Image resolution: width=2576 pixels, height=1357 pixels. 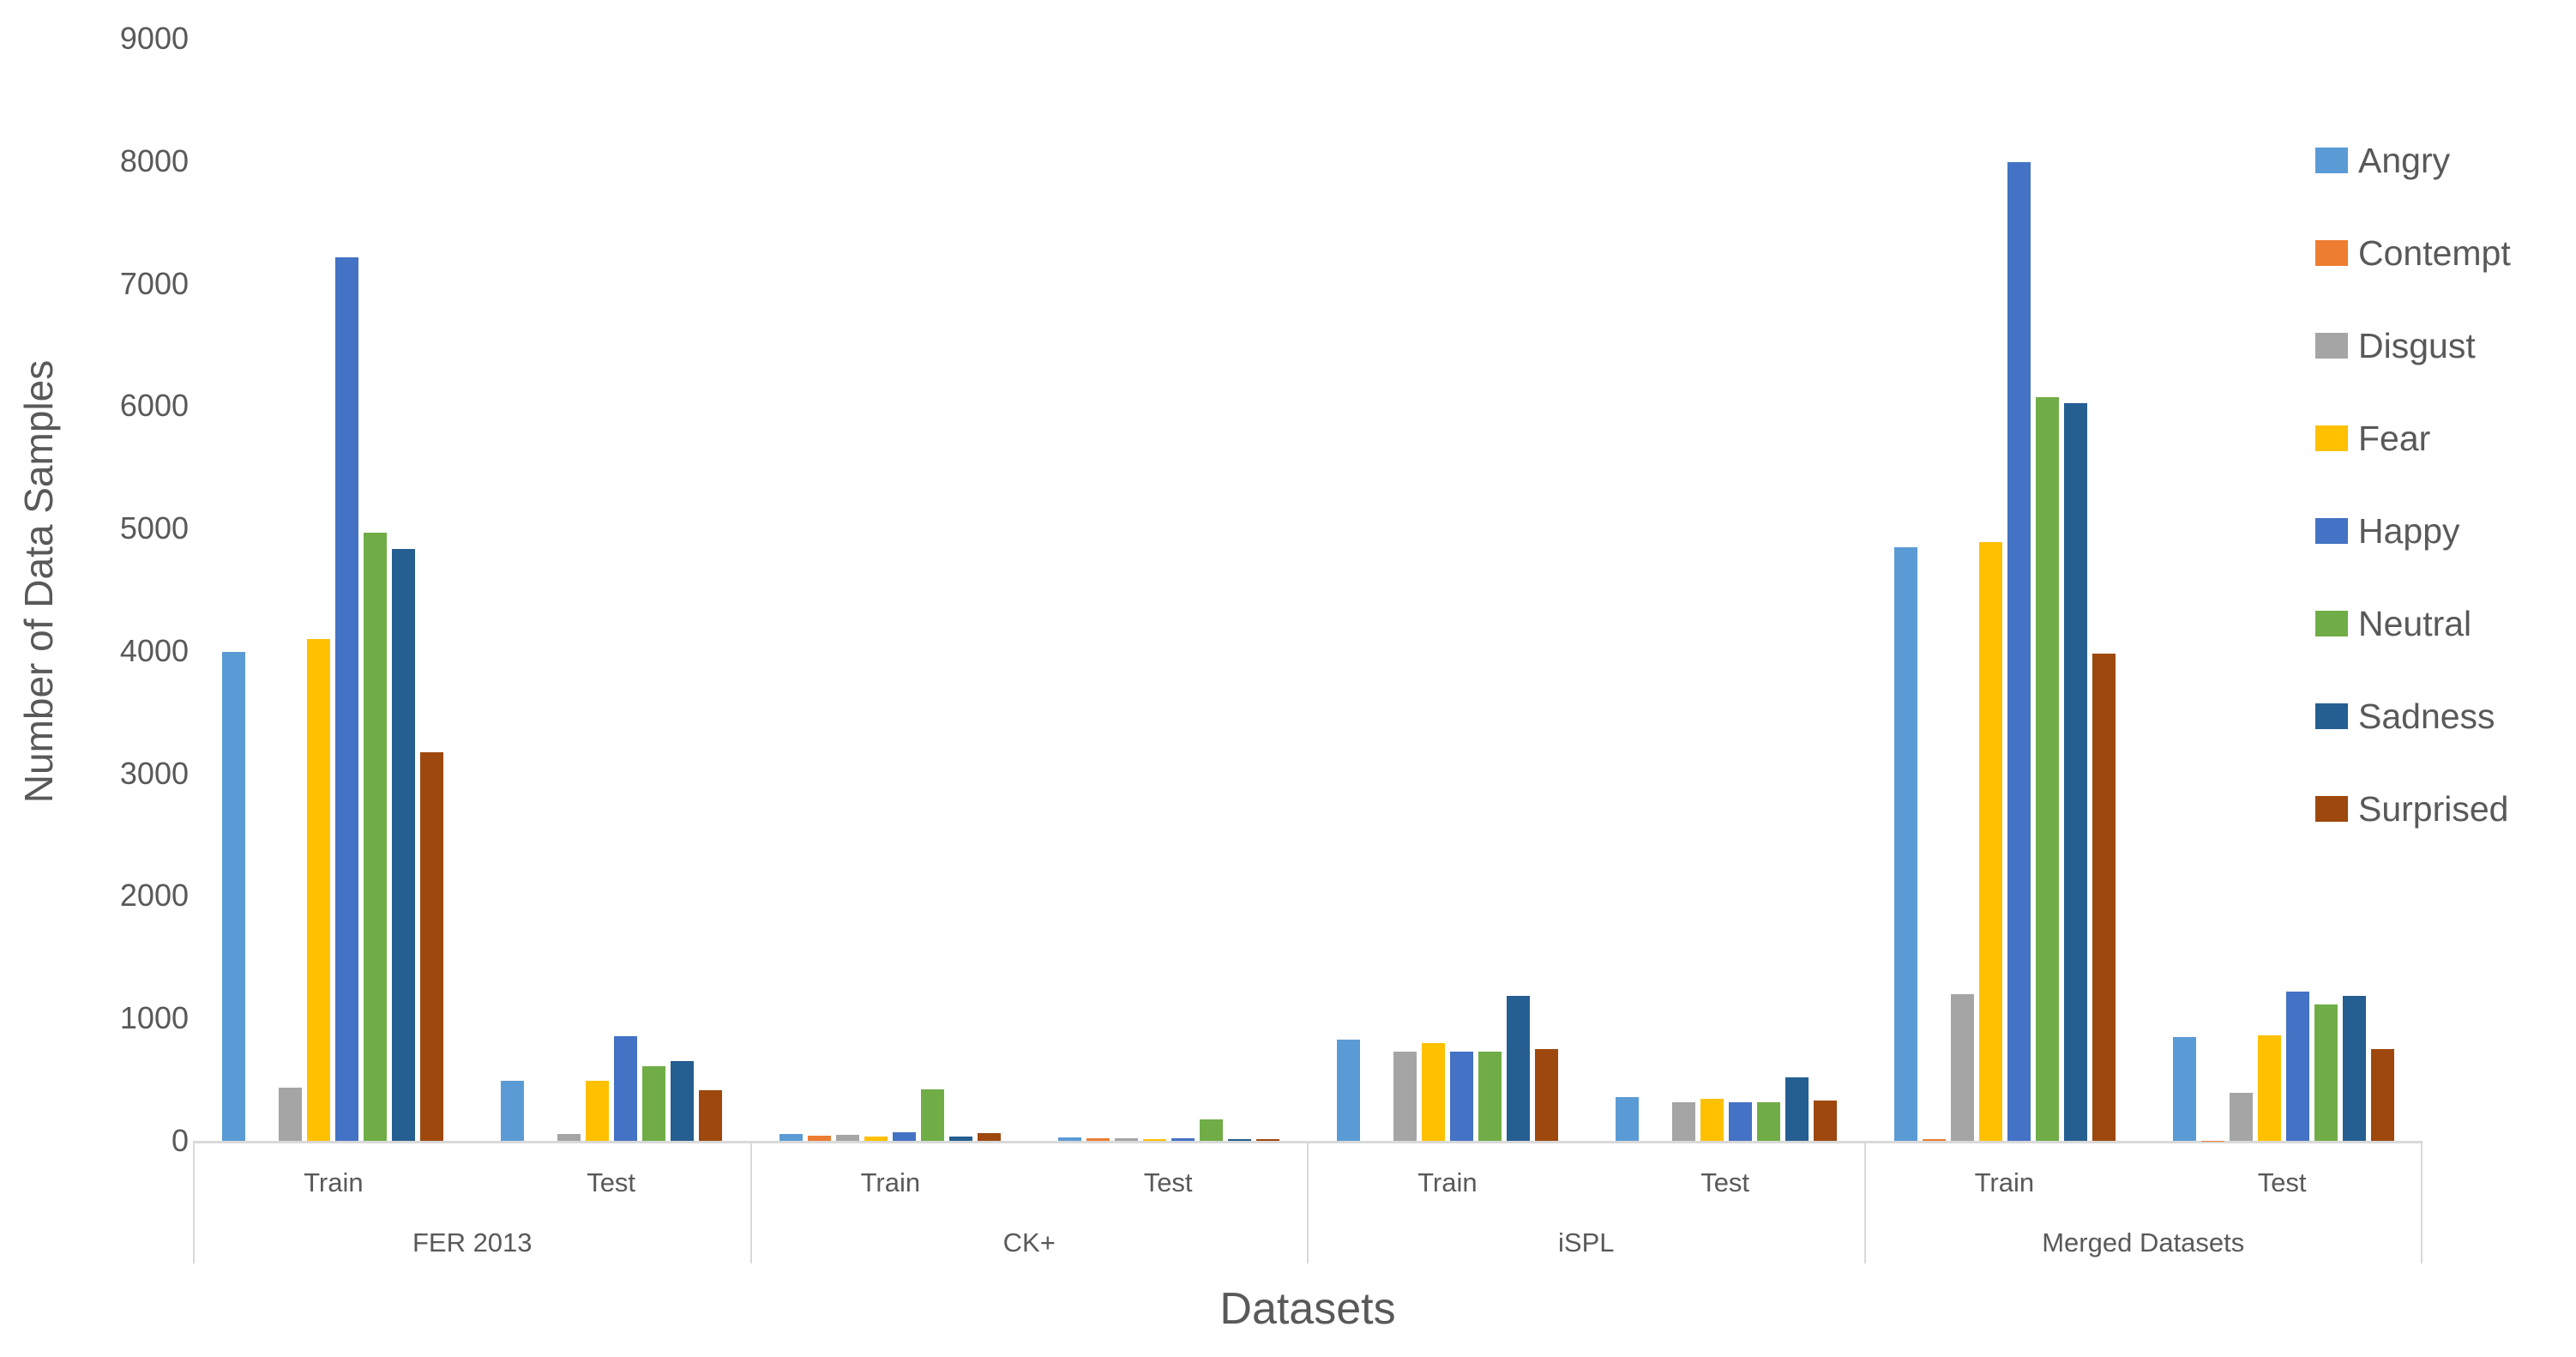 I want to click on legend-item-neutral: Neutral, so click(x=2413, y=623).